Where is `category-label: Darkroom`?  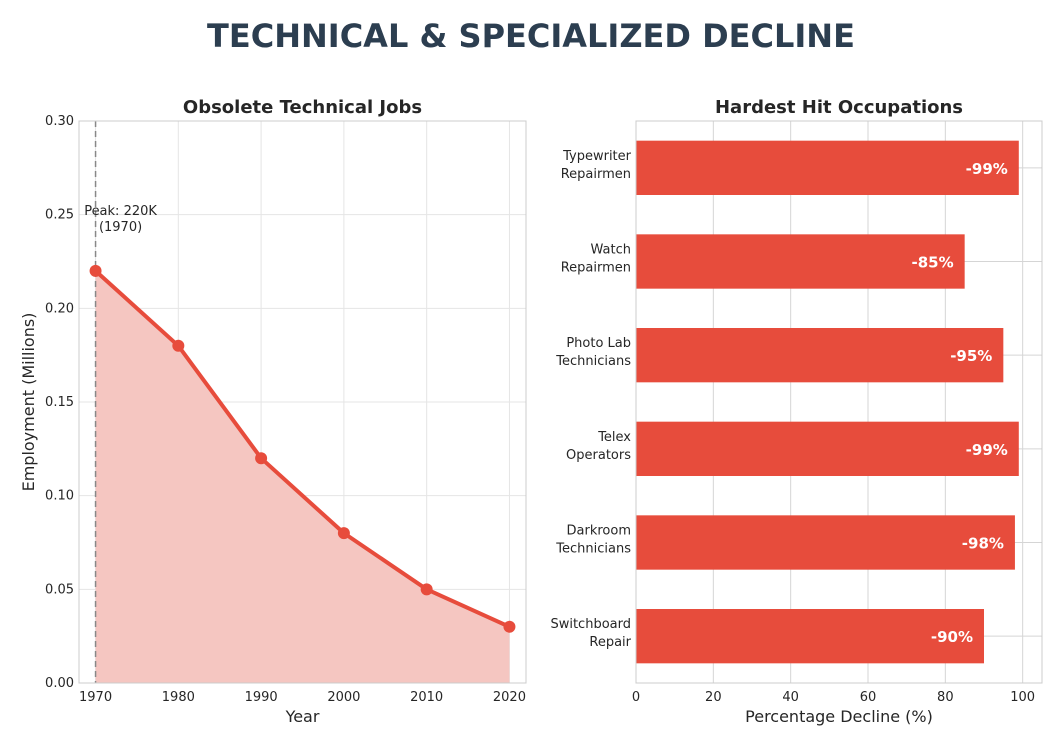 category-label: Darkroom is located at coordinates (599, 531).